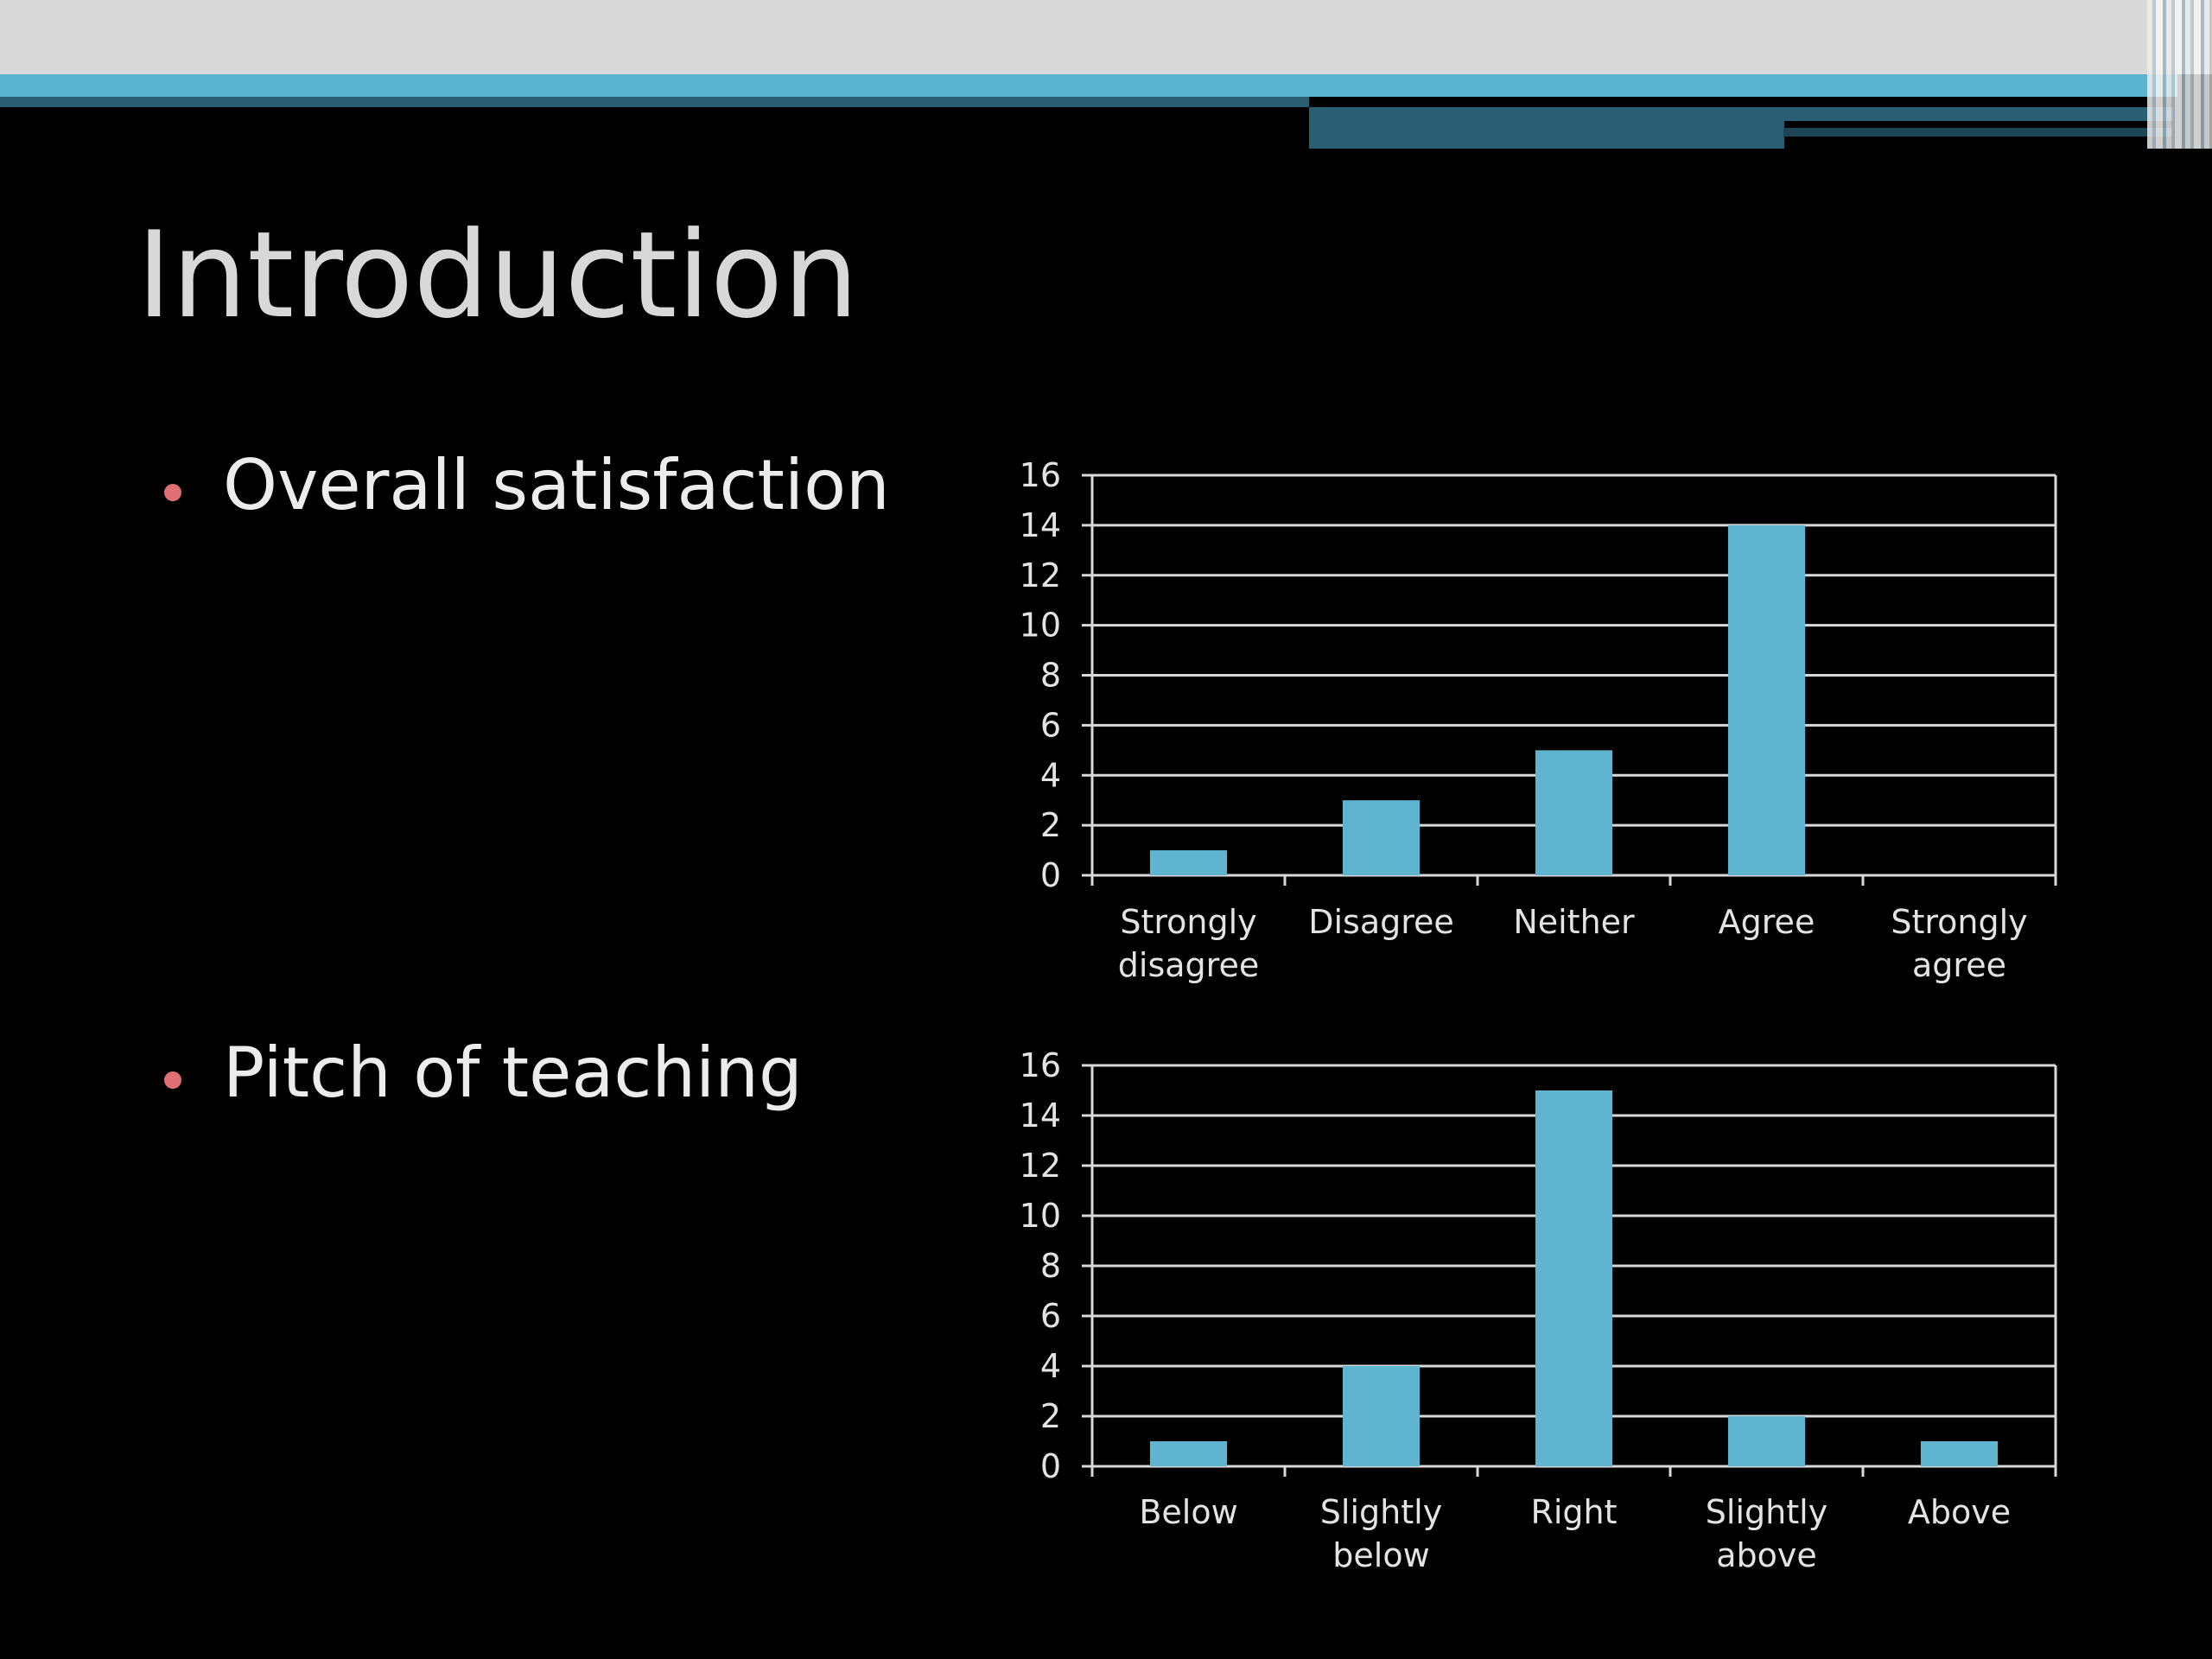  I want to click on x-tick-label: Above, so click(1959, 1512).